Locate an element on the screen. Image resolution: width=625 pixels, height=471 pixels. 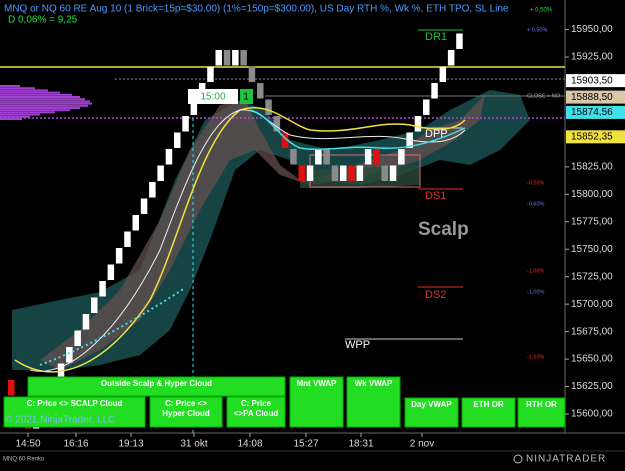
percent-label: + 0,50% is located at coordinates (537, 30).